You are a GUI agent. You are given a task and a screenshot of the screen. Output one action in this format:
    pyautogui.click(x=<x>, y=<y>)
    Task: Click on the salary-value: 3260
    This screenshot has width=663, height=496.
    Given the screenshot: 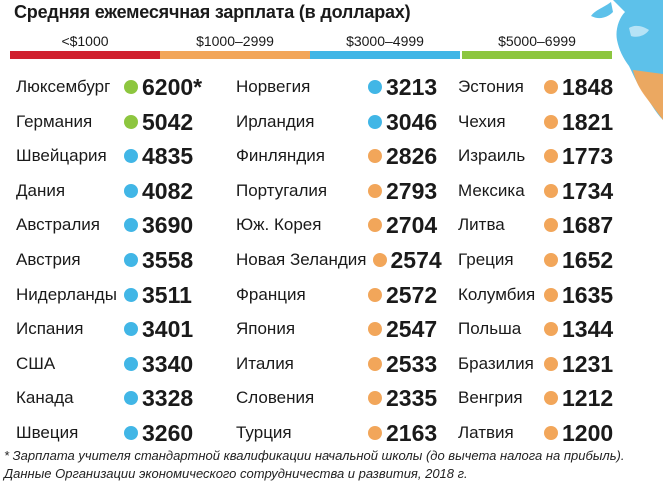 What is the action you would take?
    pyautogui.click(x=168, y=433)
    